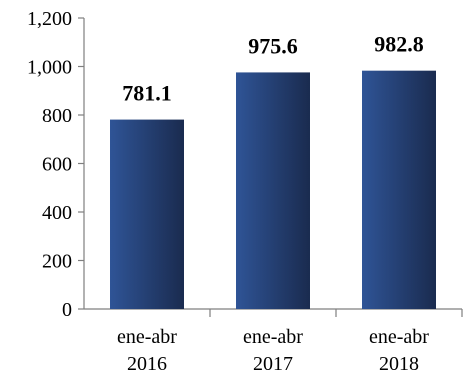 The height and width of the screenshot is (378, 468). I want to click on y-tick-label: 1,200, so click(49, 19).